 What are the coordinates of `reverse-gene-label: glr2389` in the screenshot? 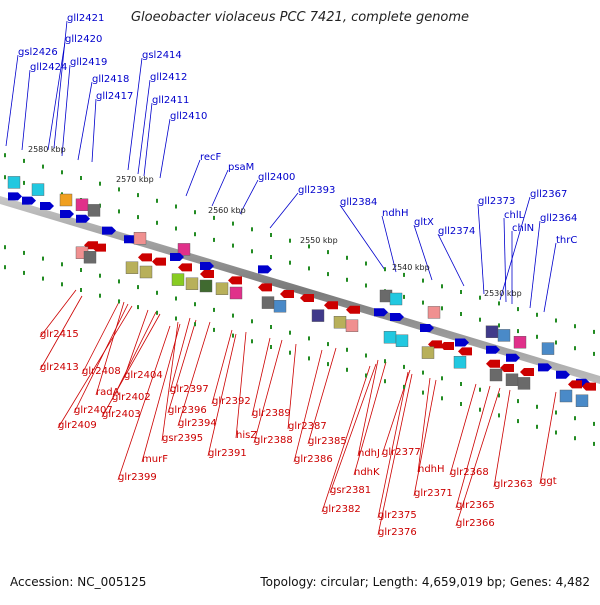 It's located at (271, 413).